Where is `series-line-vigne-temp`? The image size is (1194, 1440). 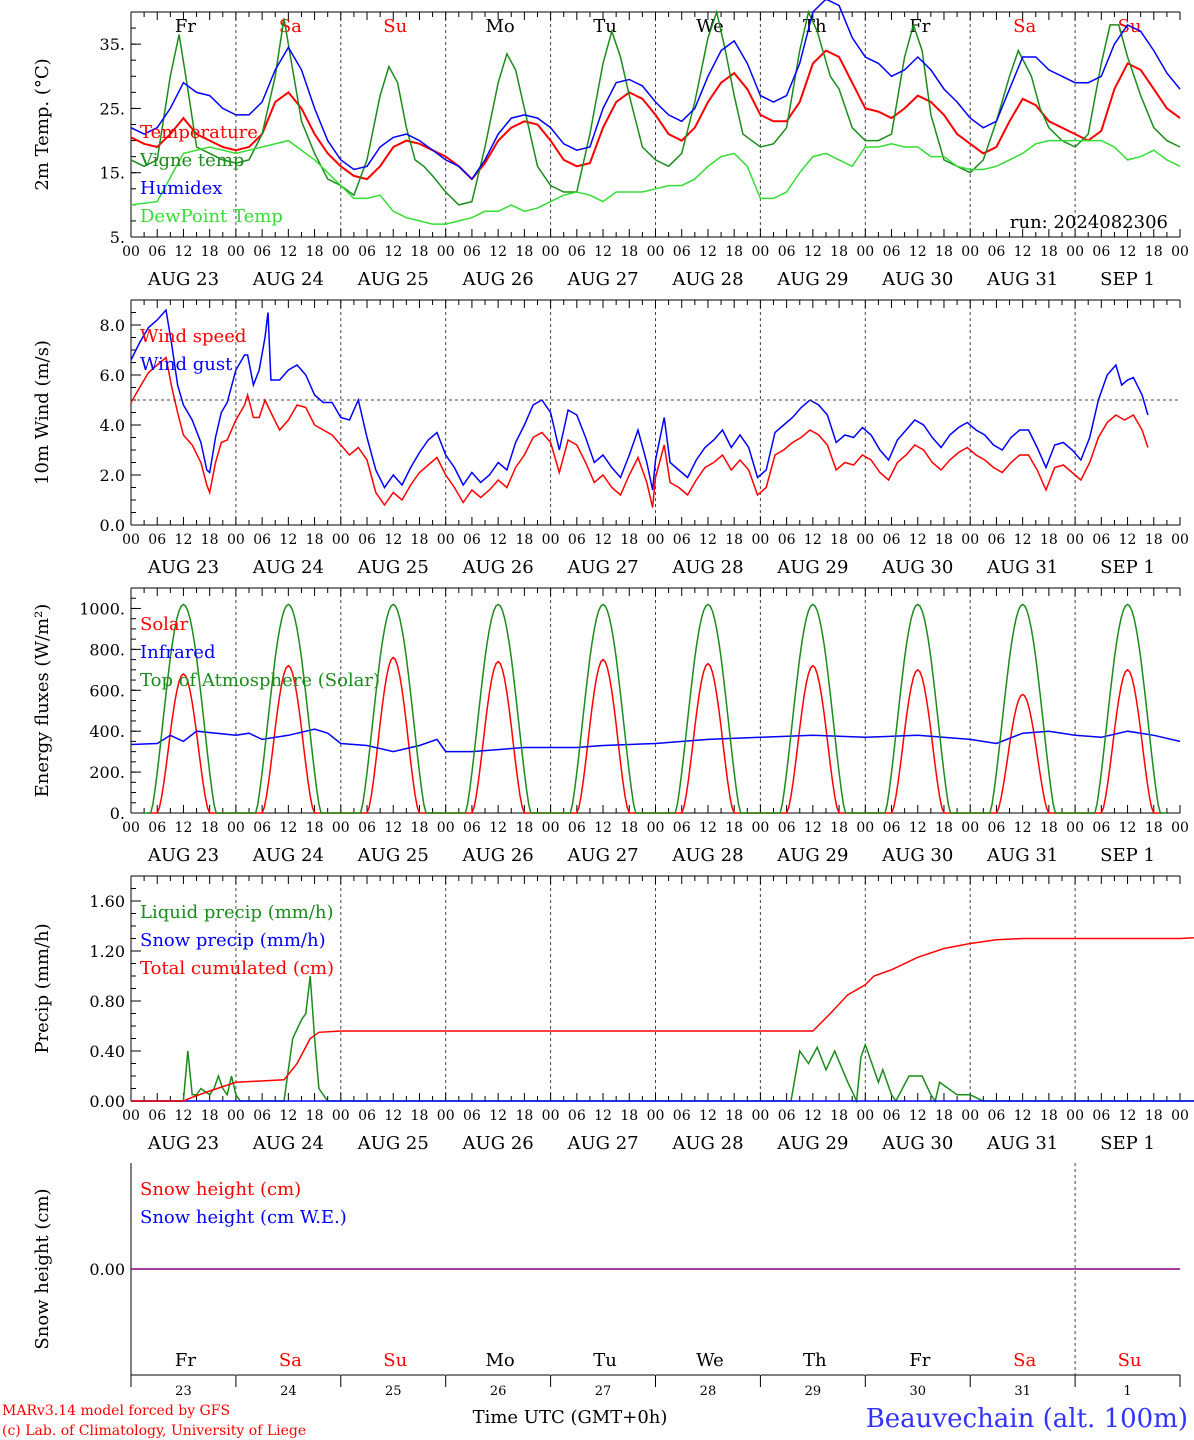 series-line-vigne-temp is located at coordinates (655, 107).